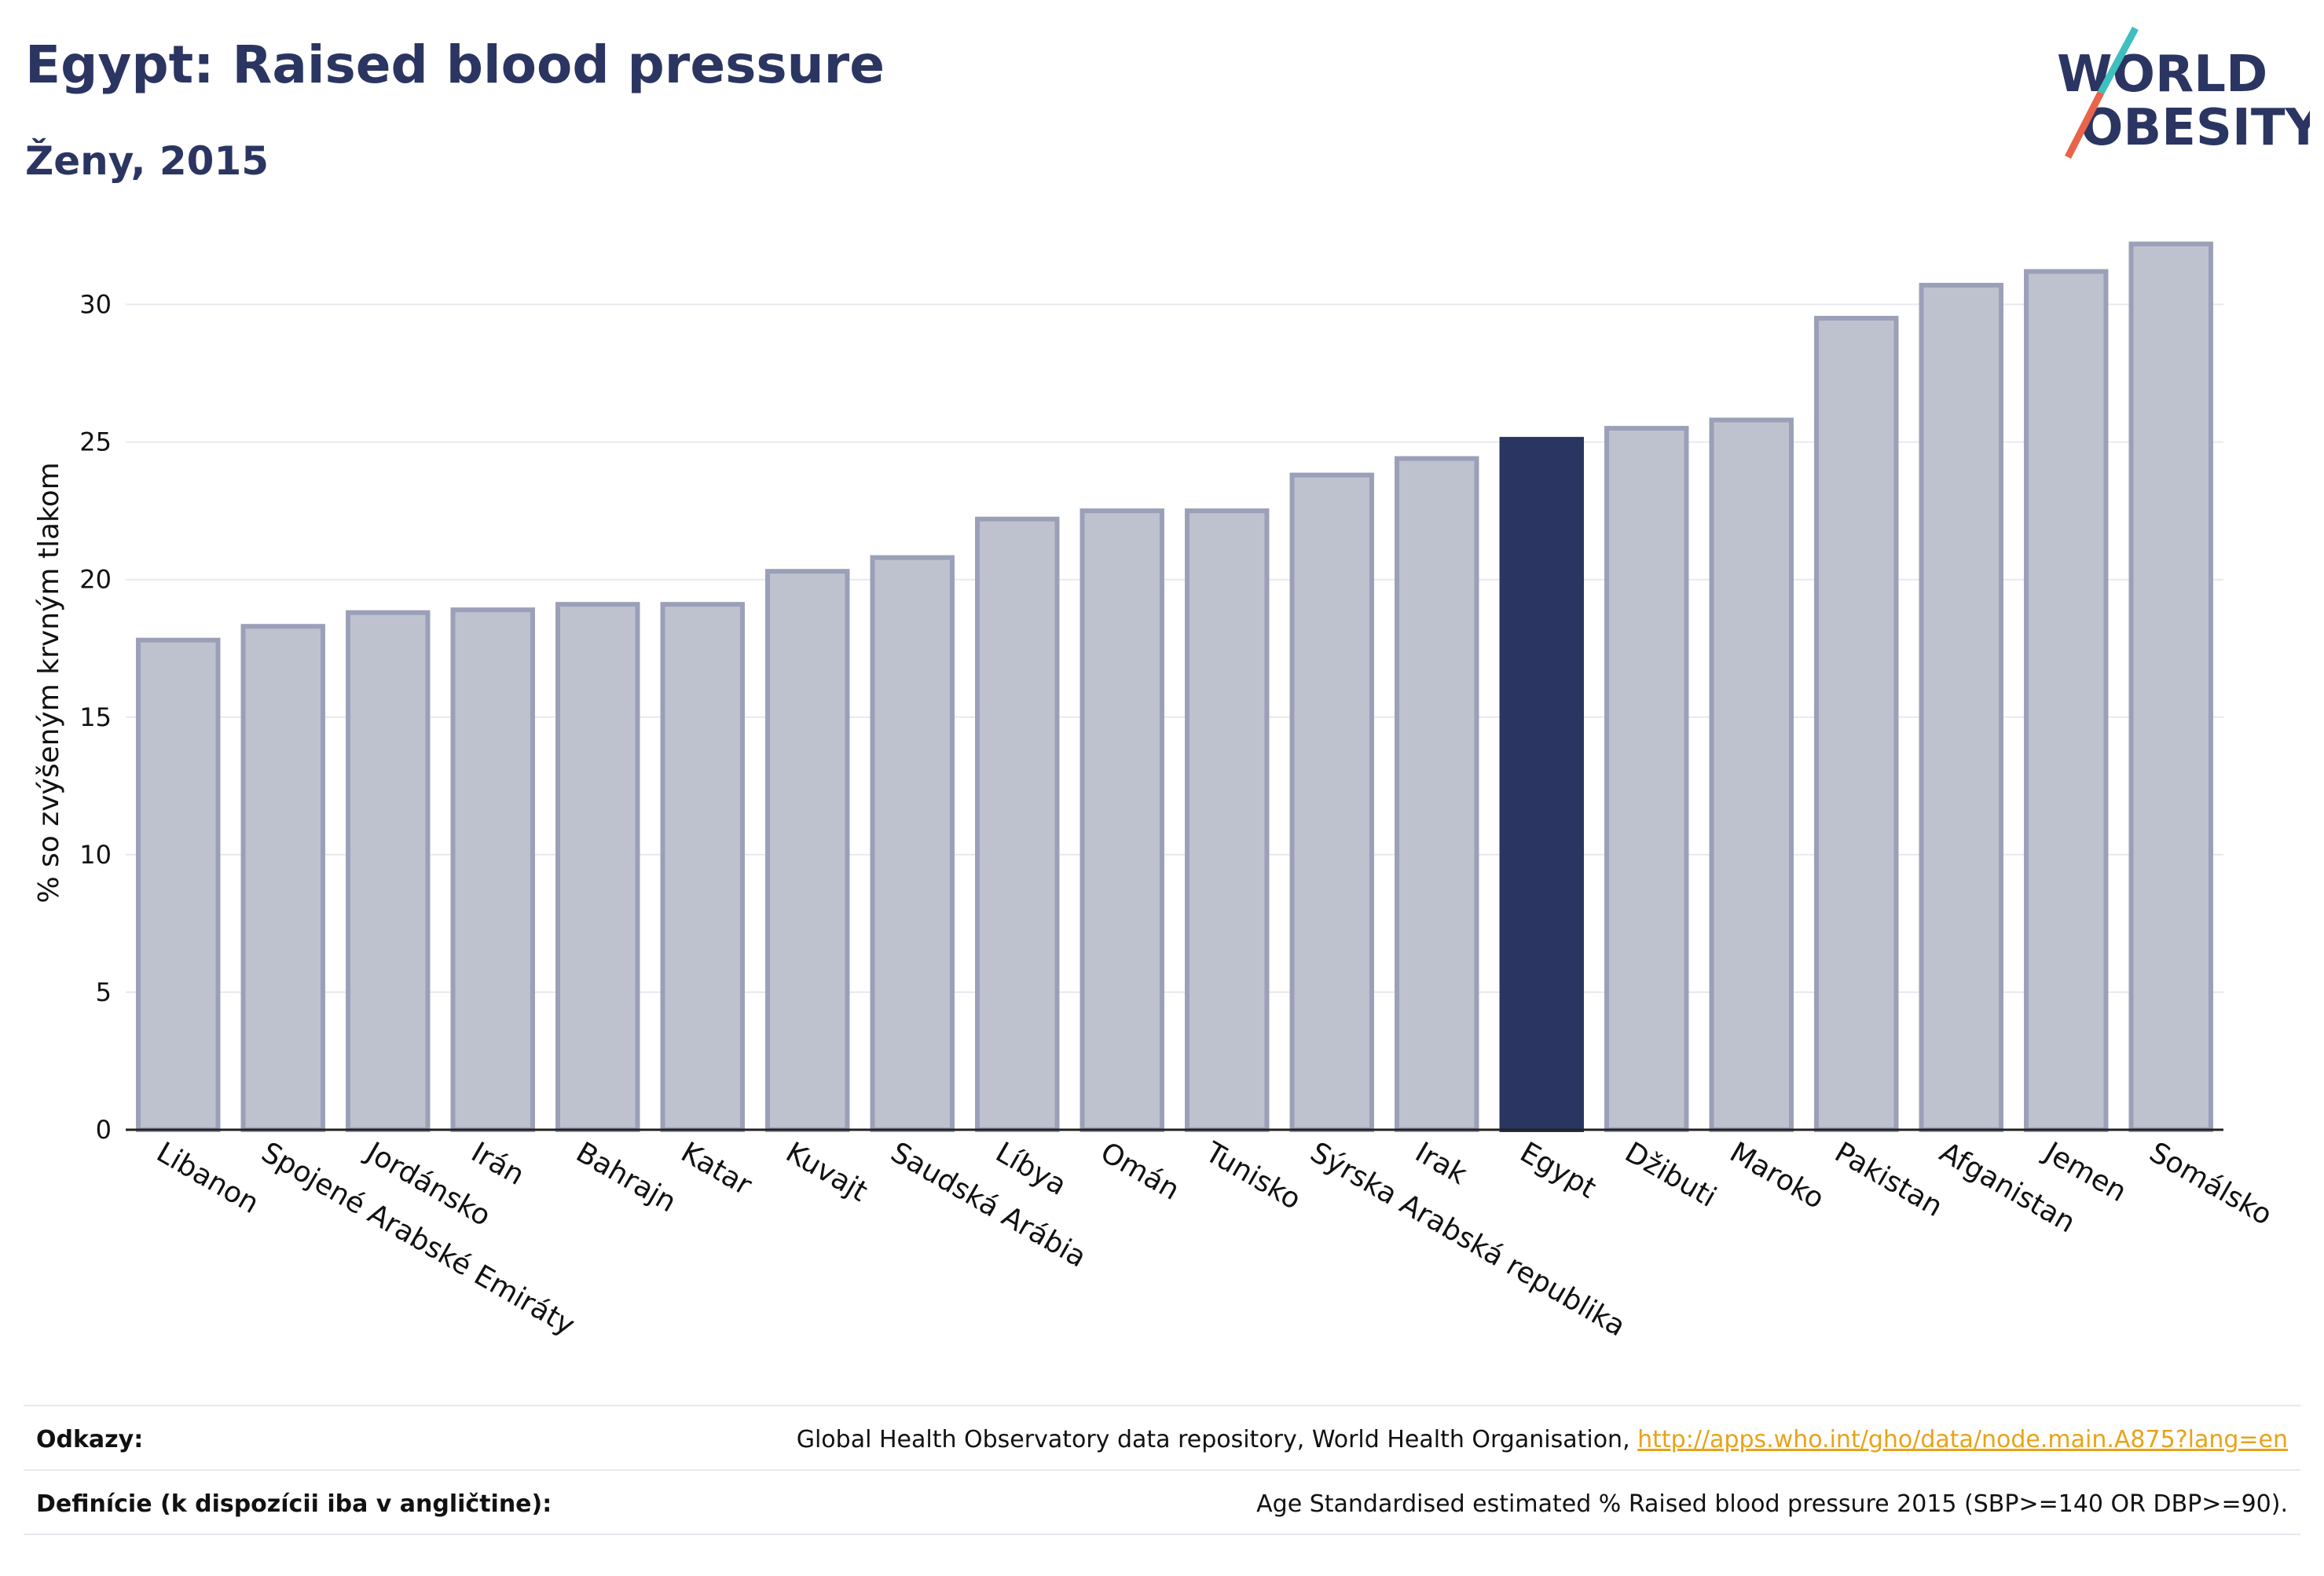 This screenshot has width=2324, height=1576. What do you see at coordinates (1888, 1179) in the screenshot?
I see `x-tick-label: Pakistan` at bounding box center [1888, 1179].